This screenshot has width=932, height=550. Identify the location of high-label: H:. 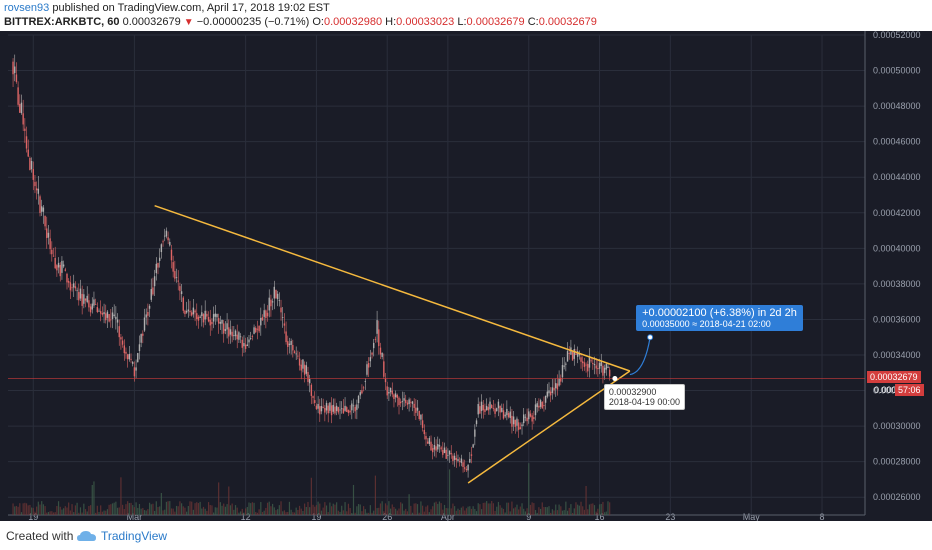
(391, 22).